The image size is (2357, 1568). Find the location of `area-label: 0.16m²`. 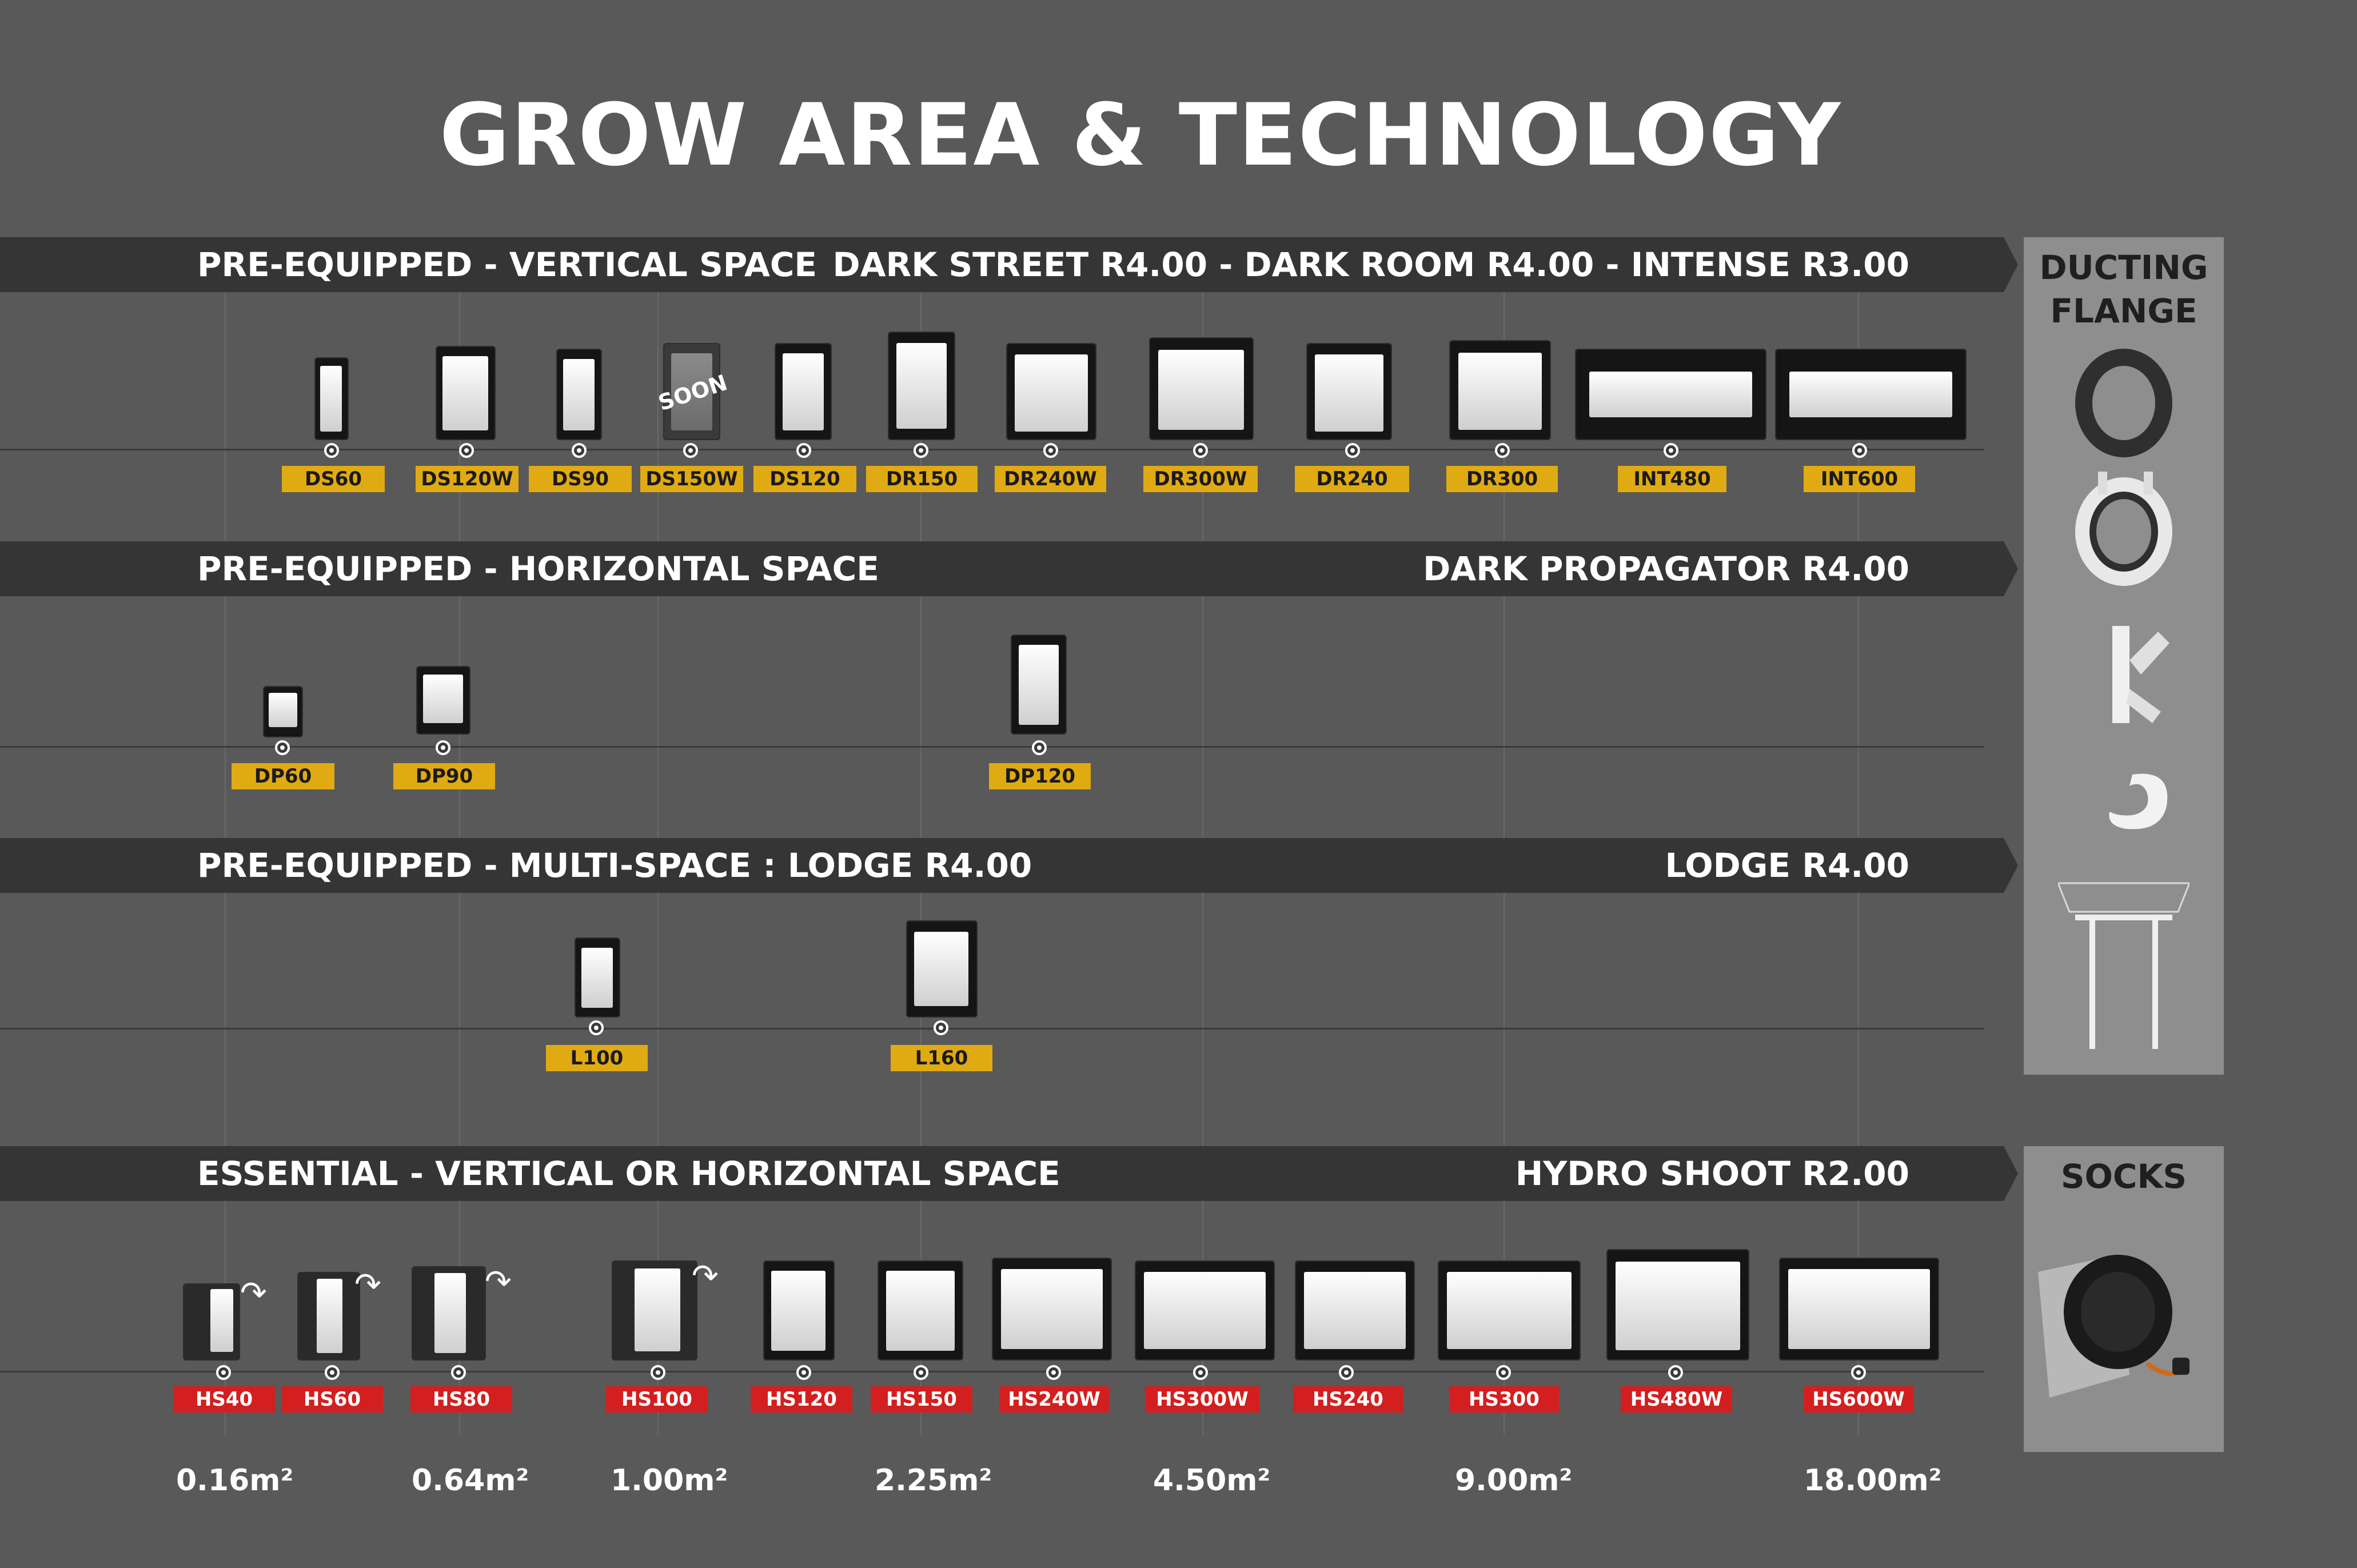

area-label: 0.16m² is located at coordinates (235, 1480).